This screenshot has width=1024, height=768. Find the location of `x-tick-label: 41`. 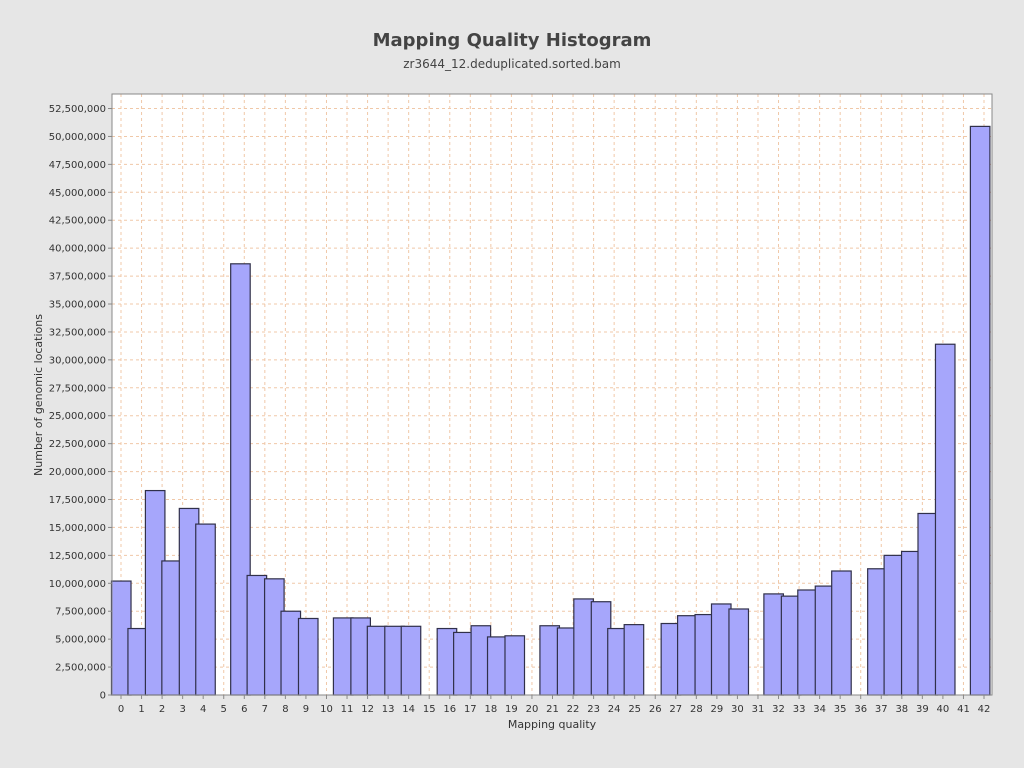

x-tick-label: 41 is located at coordinates (963, 709).